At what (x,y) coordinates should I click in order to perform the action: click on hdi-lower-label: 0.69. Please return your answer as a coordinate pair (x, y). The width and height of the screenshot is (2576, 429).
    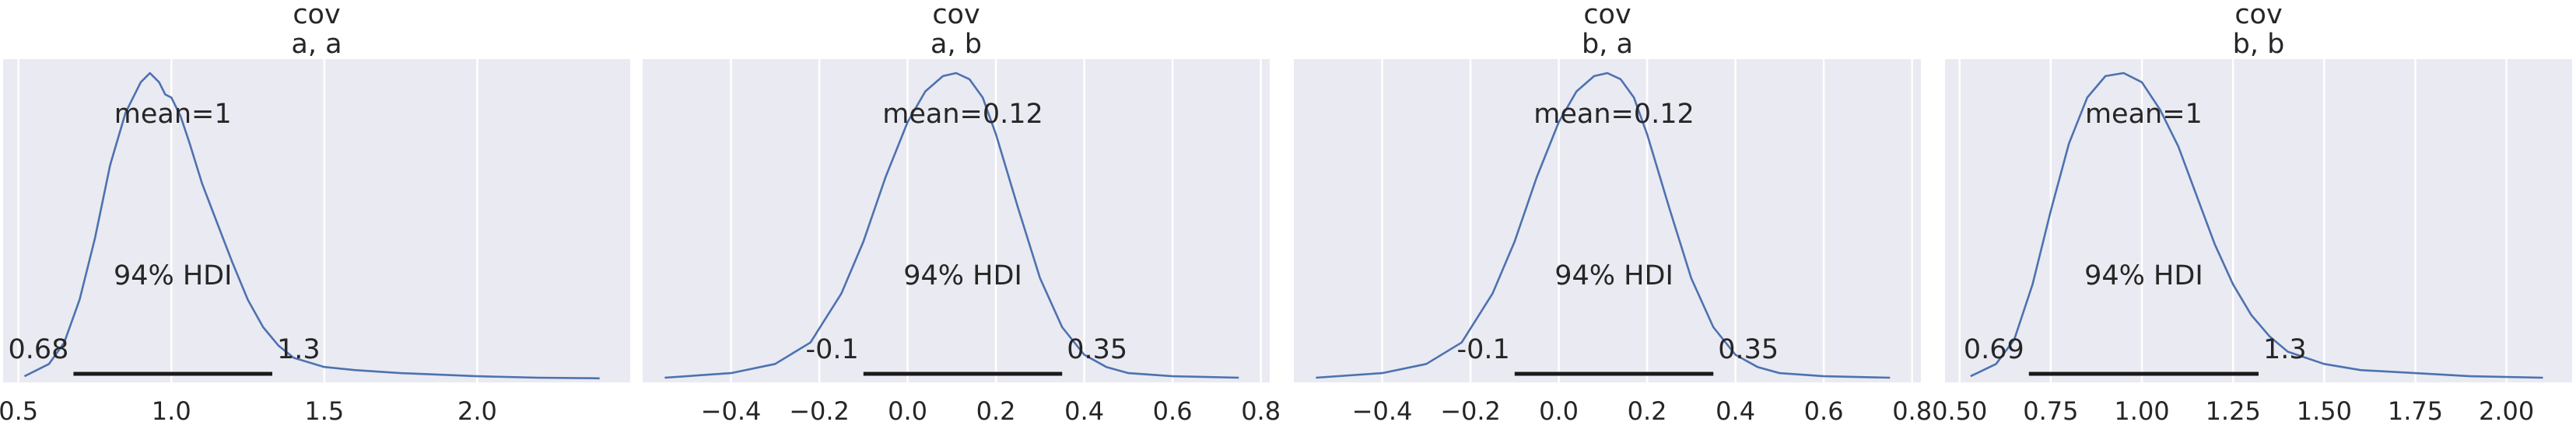
    Looking at the image, I should click on (1994, 349).